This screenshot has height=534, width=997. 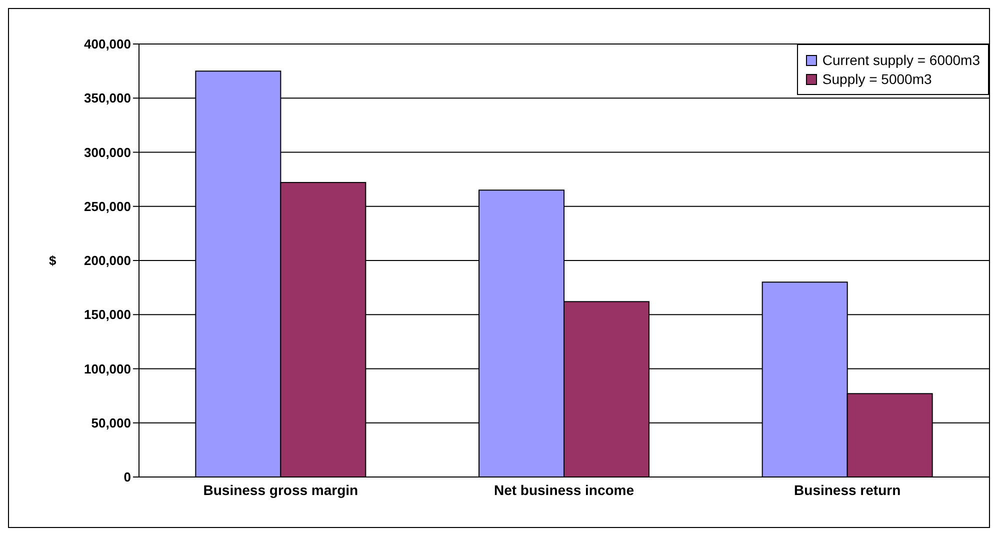 What do you see at coordinates (564, 490) in the screenshot?
I see `x-tick-label: Net business income` at bounding box center [564, 490].